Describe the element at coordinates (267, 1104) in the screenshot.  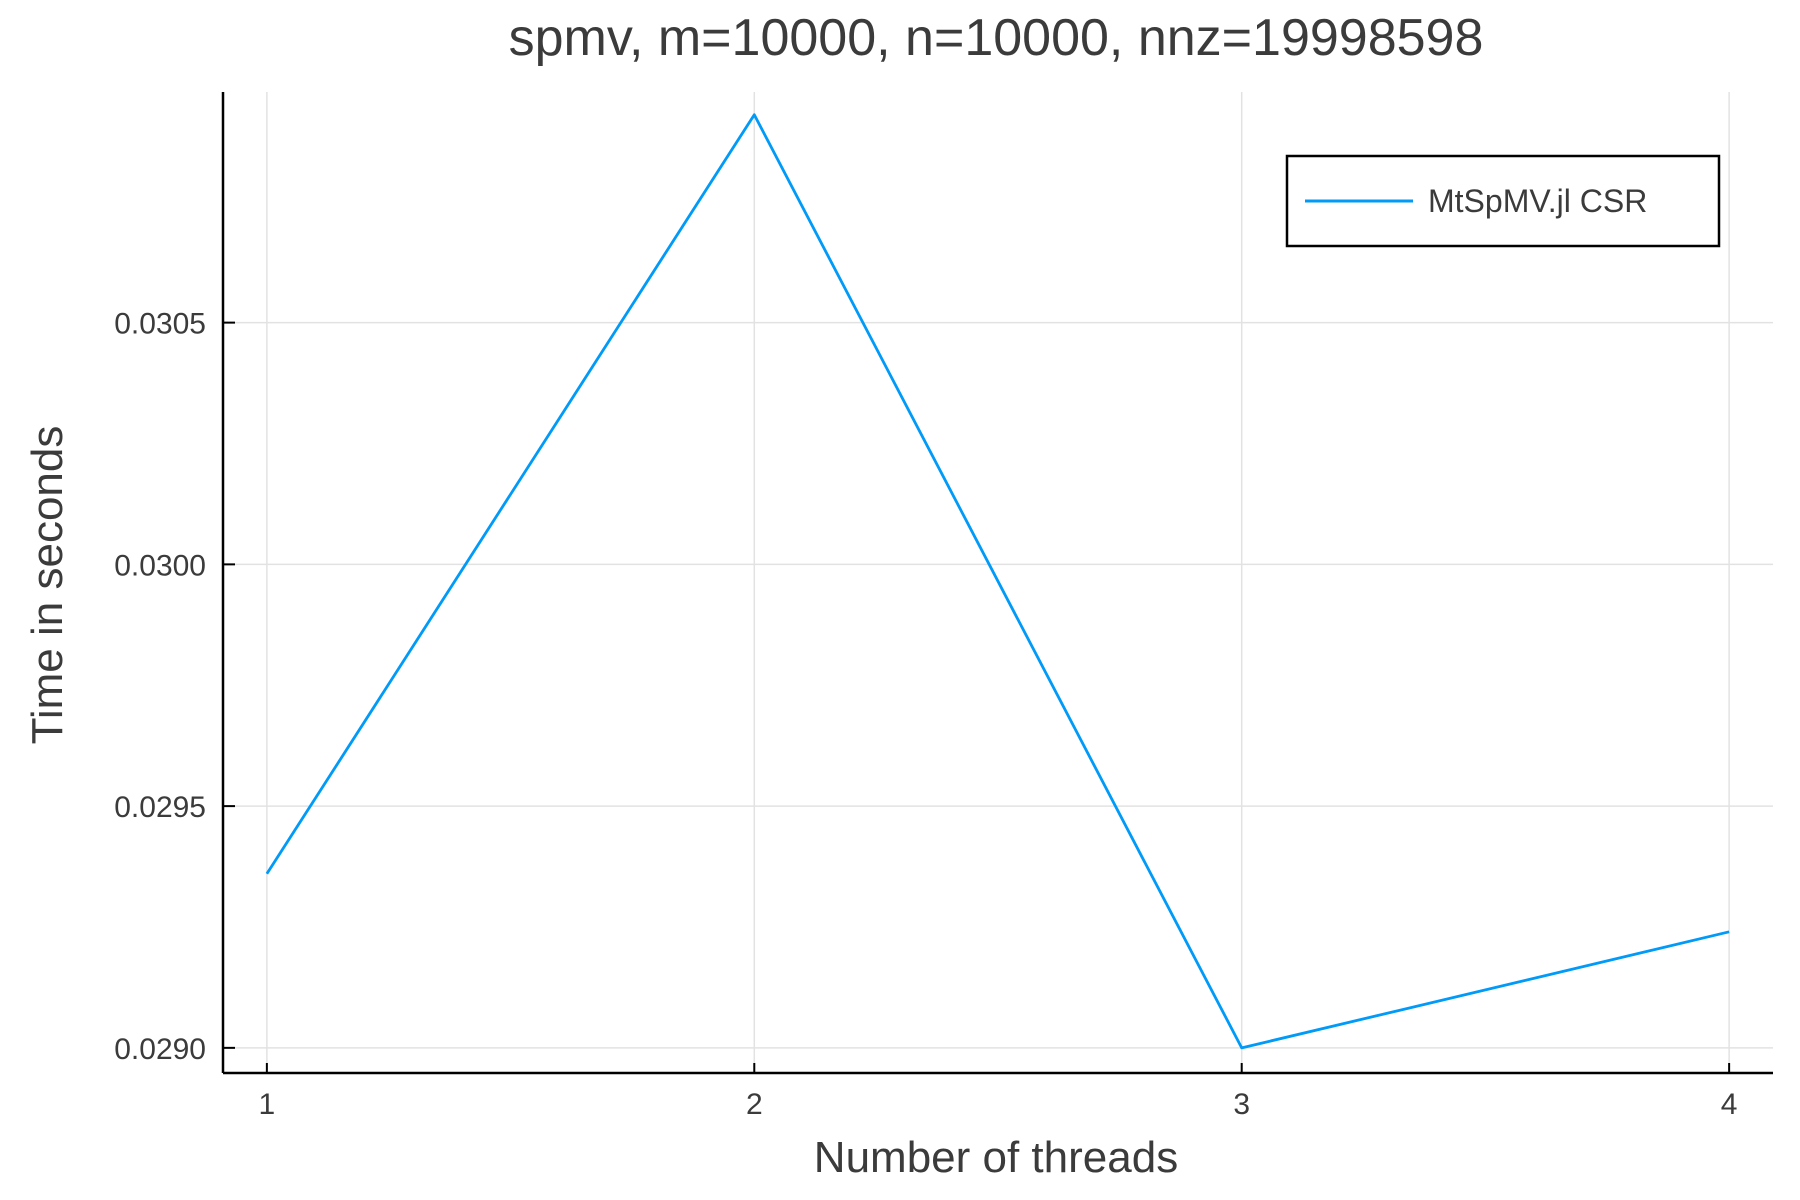
I see `x-tick-label: 1` at that location.